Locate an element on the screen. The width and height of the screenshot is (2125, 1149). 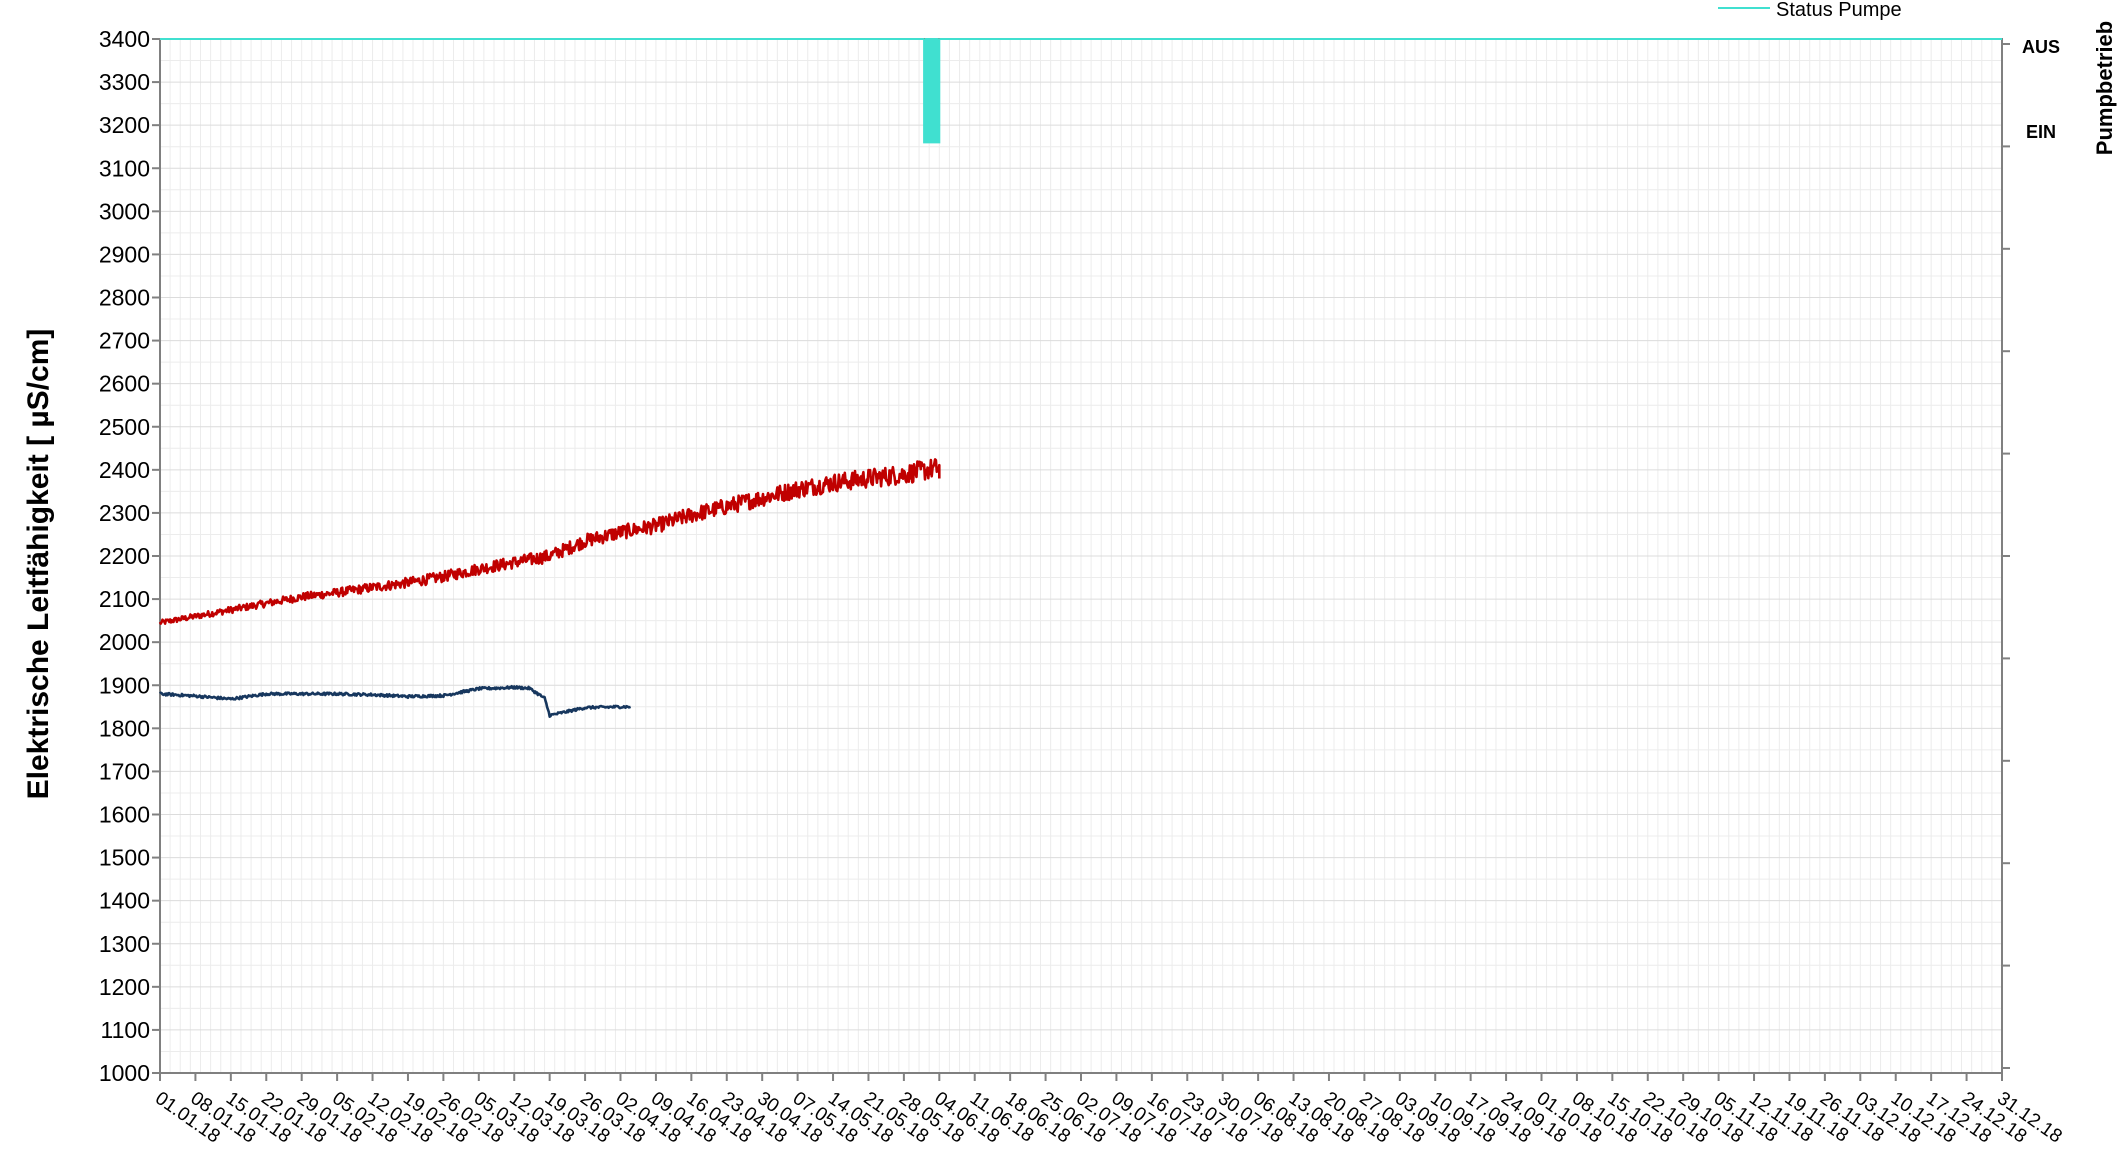
y-tick-label: 1900 is located at coordinates (124, 685).